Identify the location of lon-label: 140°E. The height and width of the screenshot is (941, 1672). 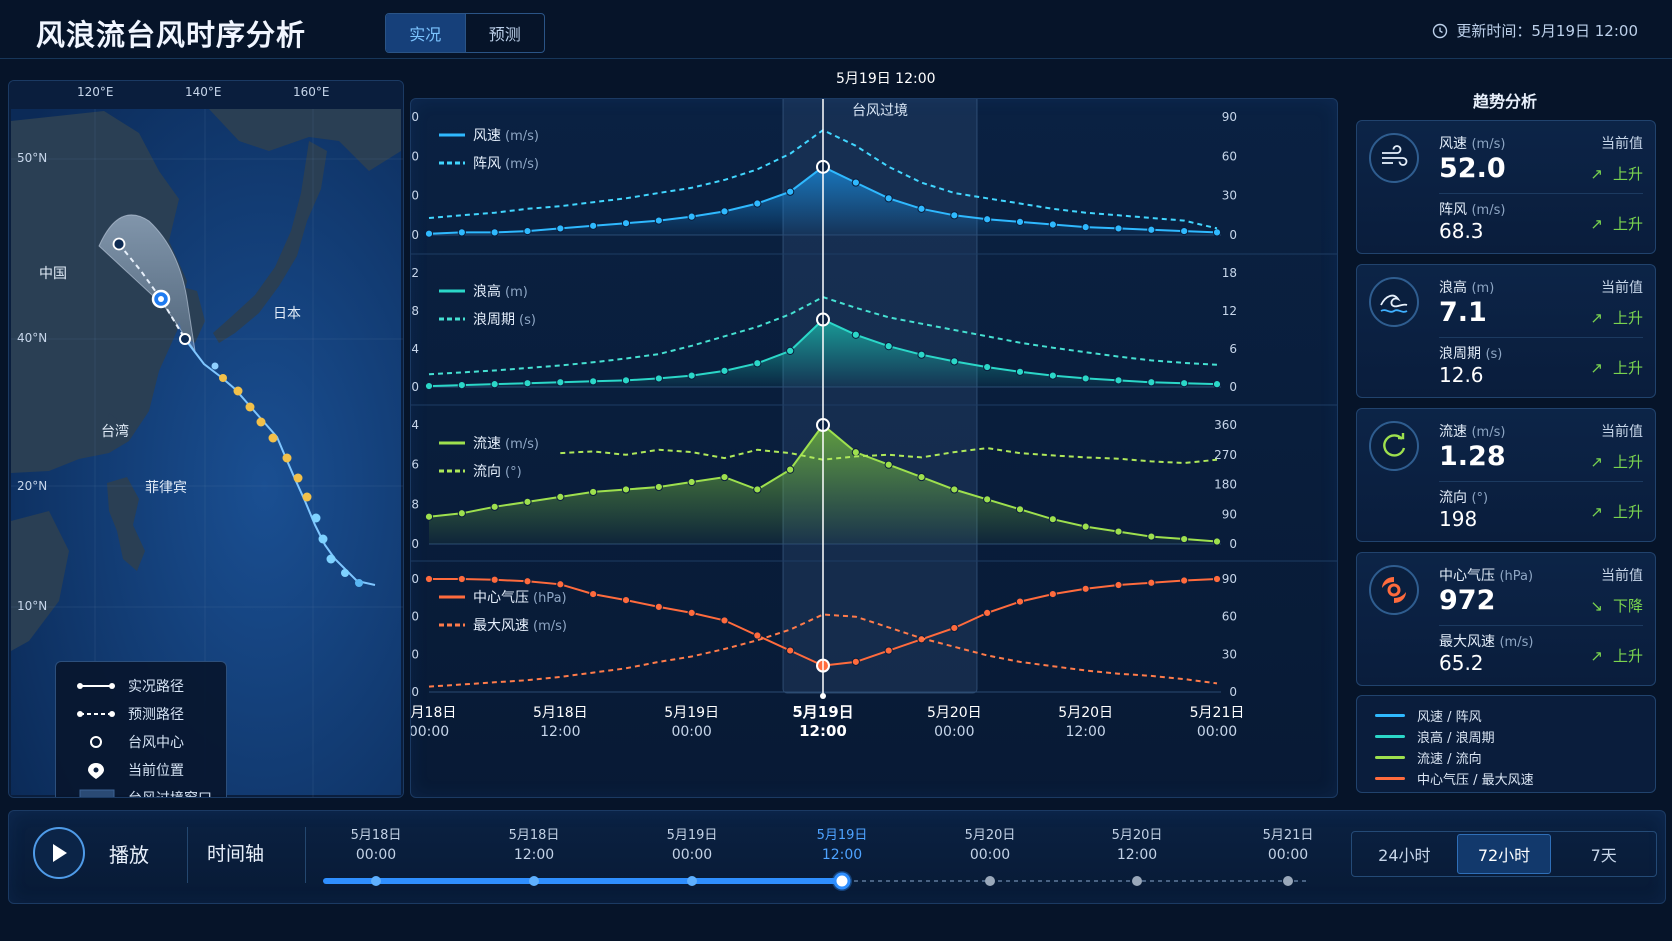
(203, 92).